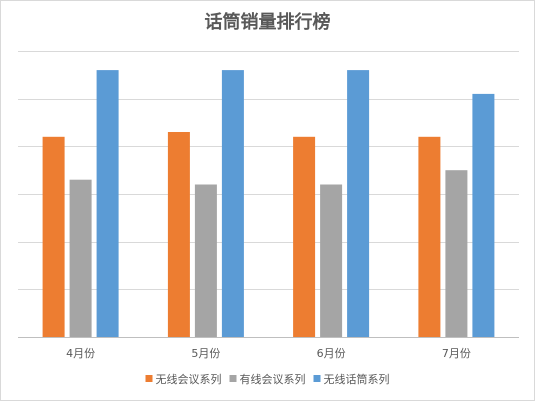 The height and width of the screenshot is (401, 535). What do you see at coordinates (205, 353) in the screenshot?
I see `x-tick-label: 5月份` at bounding box center [205, 353].